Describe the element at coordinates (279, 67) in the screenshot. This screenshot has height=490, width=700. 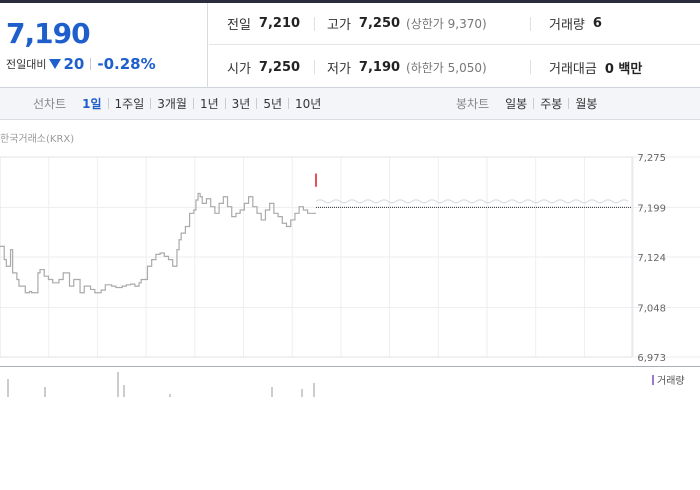
I see `open-value: 7,250` at that location.